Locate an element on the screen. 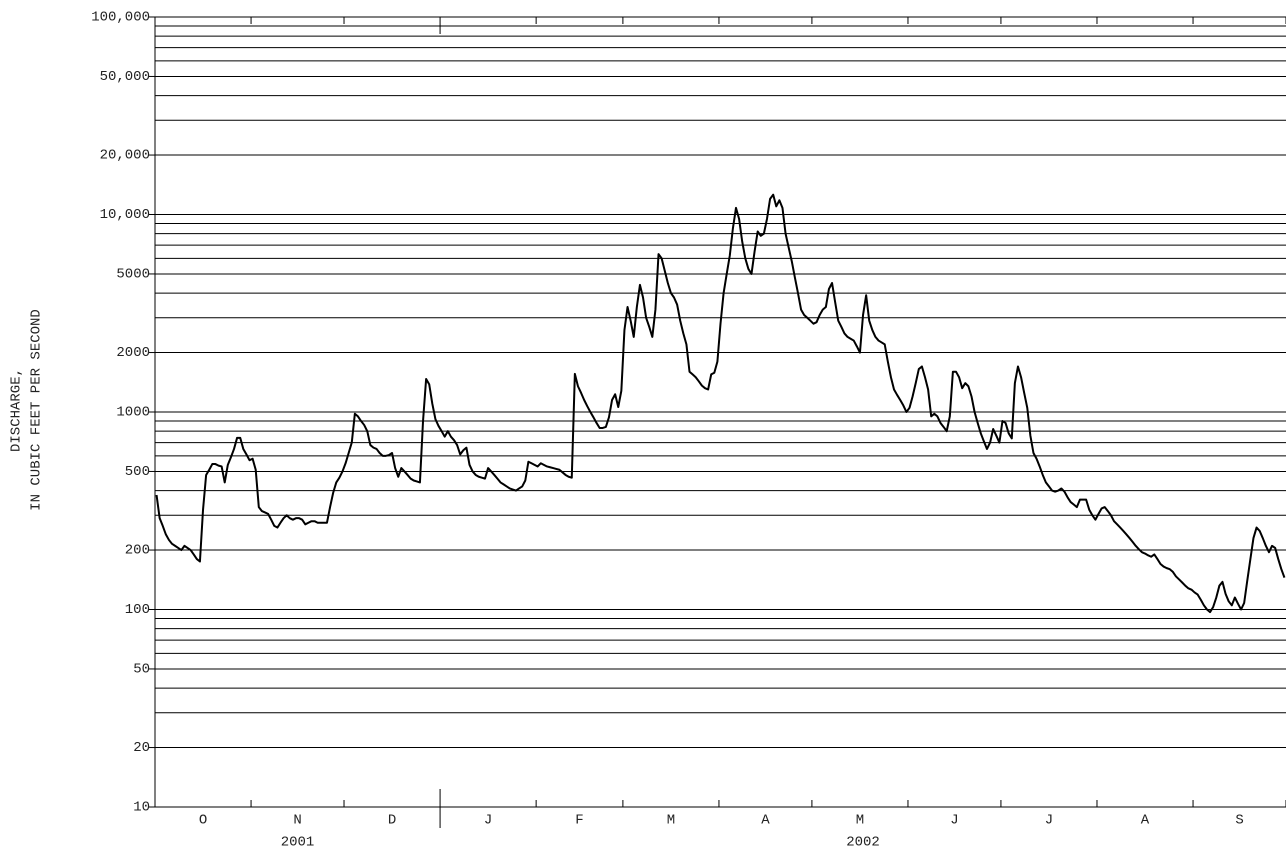 This screenshot has width=1286, height=849. year-label: 2002 is located at coordinates (863, 842).